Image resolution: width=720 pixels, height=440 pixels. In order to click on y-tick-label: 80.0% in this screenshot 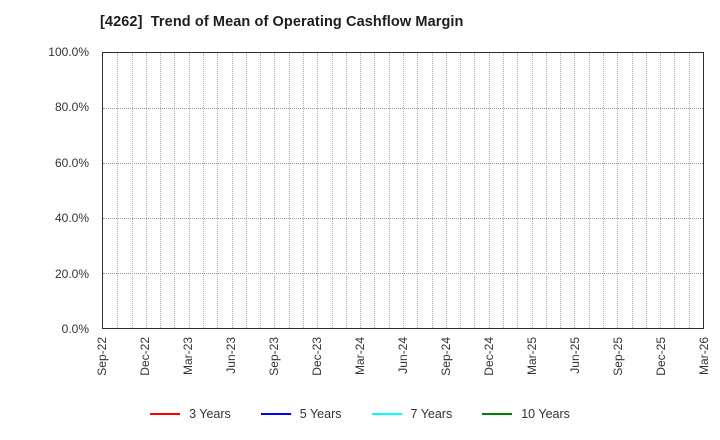, I will do `click(71, 107)`.